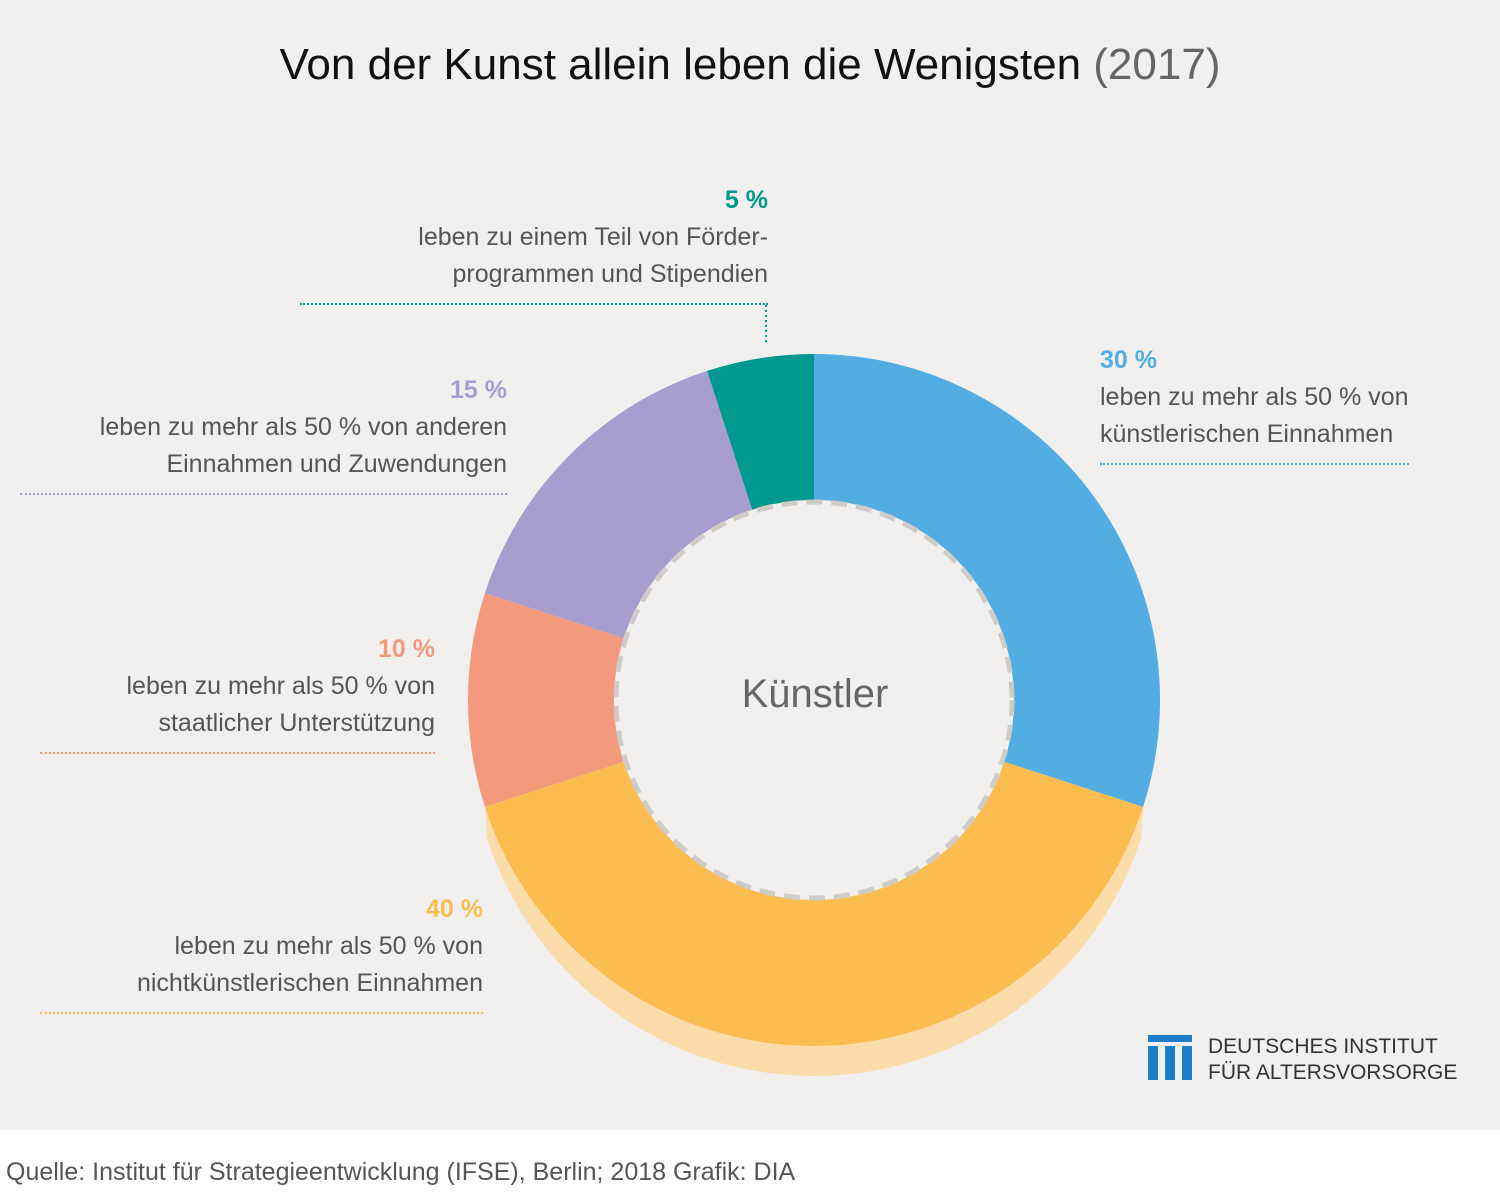 The height and width of the screenshot is (1194, 1500). Describe the element at coordinates (1170, 1057) in the screenshot. I see `dia-logo-icon` at that location.